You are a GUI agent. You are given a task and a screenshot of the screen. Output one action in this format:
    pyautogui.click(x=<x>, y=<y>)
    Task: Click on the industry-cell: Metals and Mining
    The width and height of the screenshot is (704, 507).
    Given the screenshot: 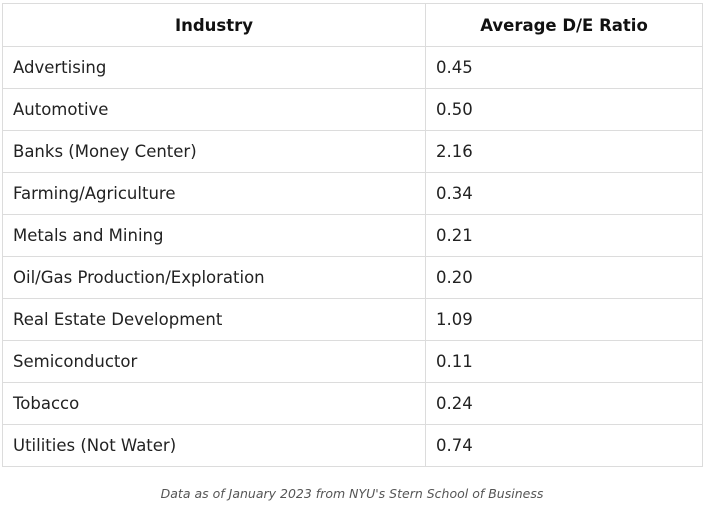 What is the action you would take?
    pyautogui.click(x=214, y=235)
    